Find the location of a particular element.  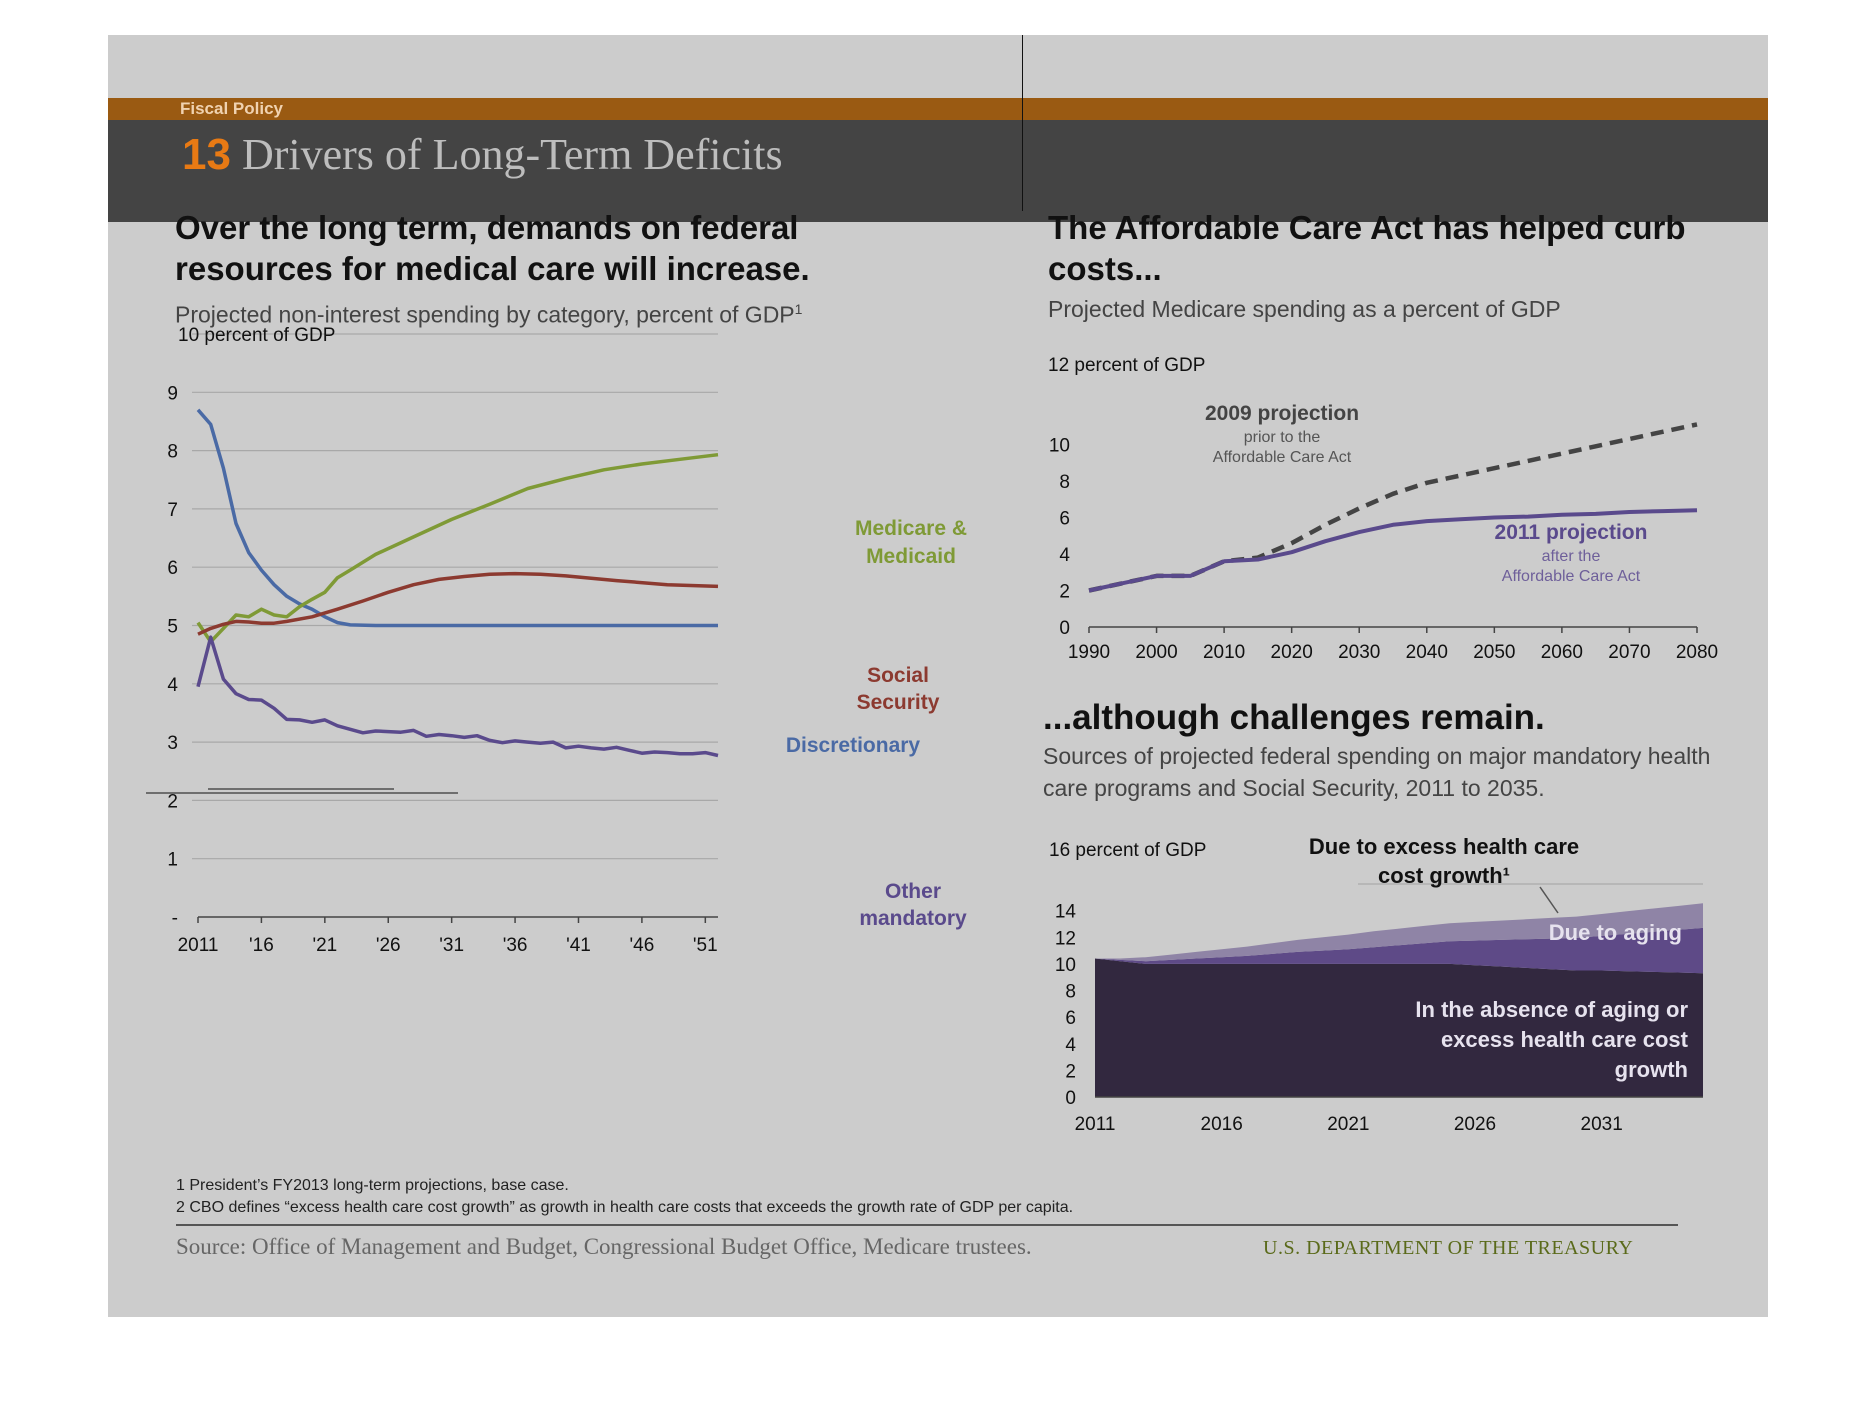

y-tick-label: 14 is located at coordinates (1066, 912).